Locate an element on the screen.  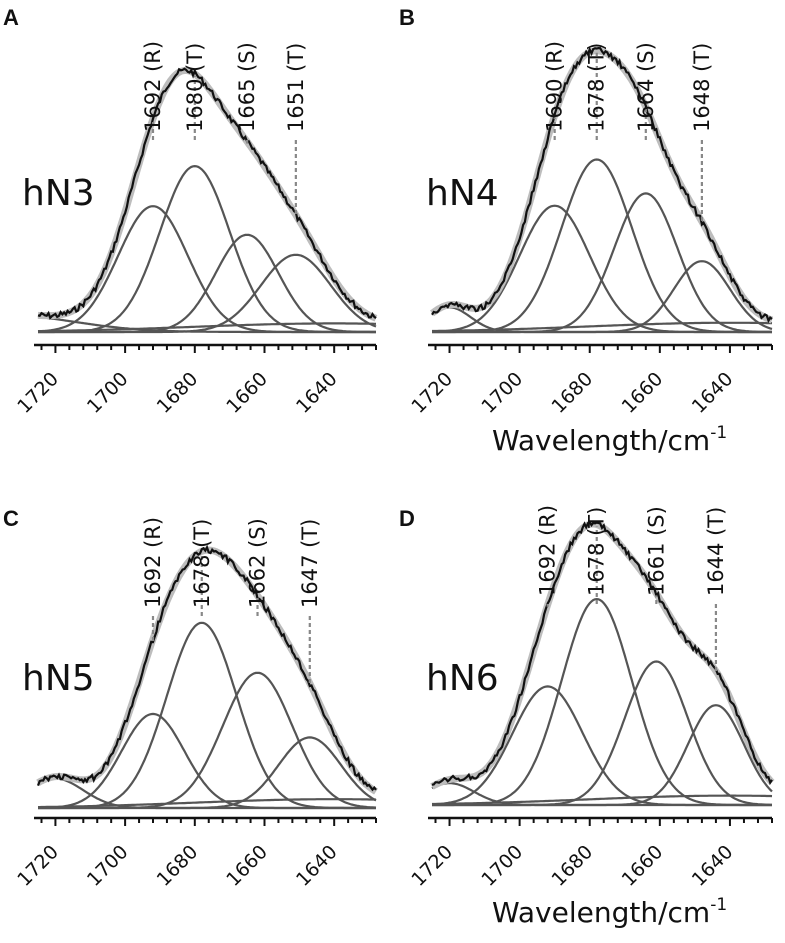
sample-label: hN3 is located at coordinates (58, 193).